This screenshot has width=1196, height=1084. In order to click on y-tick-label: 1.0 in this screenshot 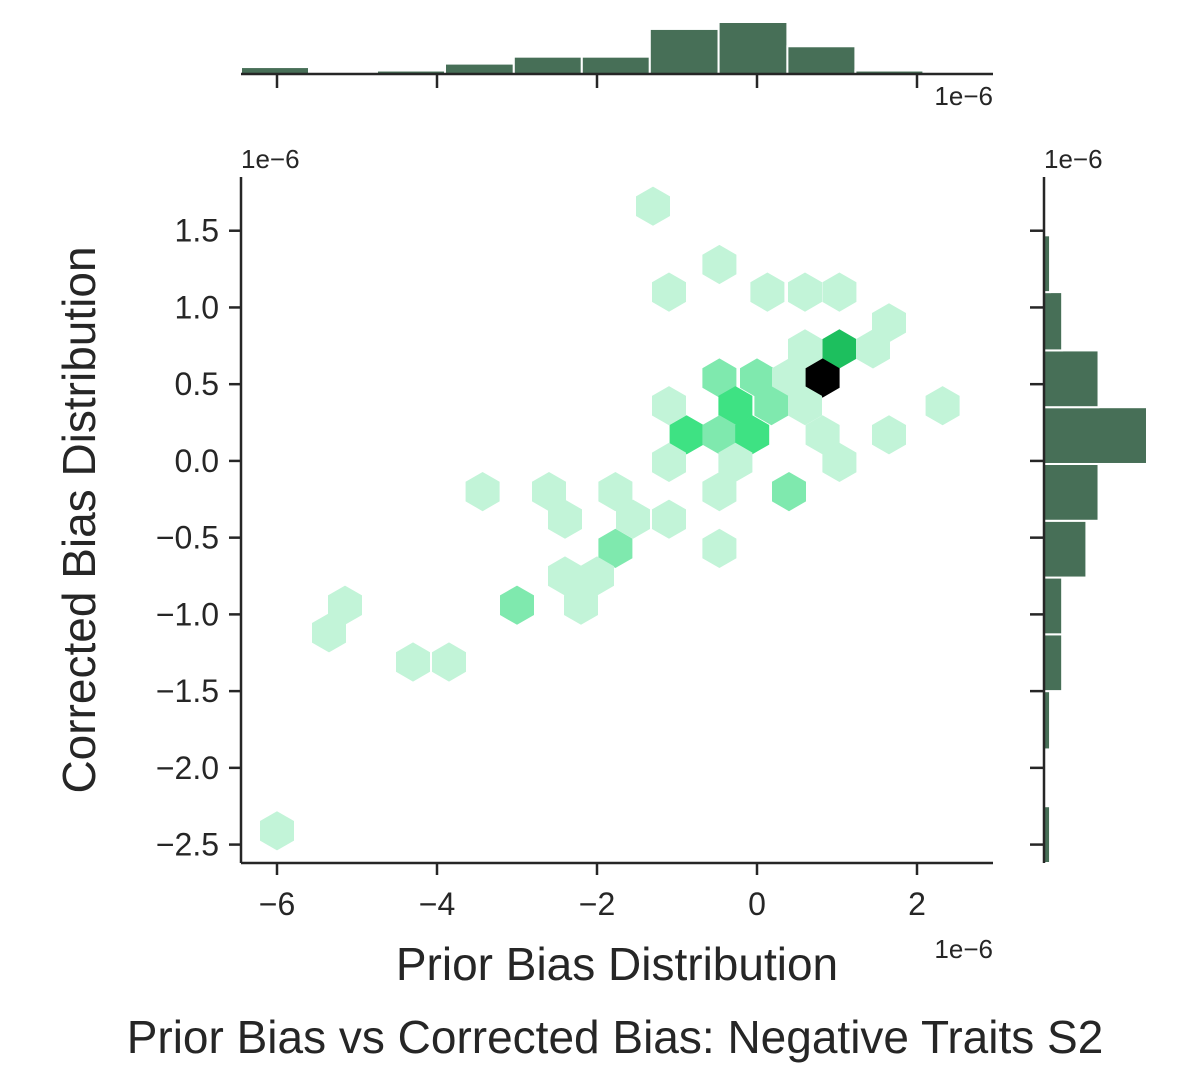, I will do `click(197, 307)`.